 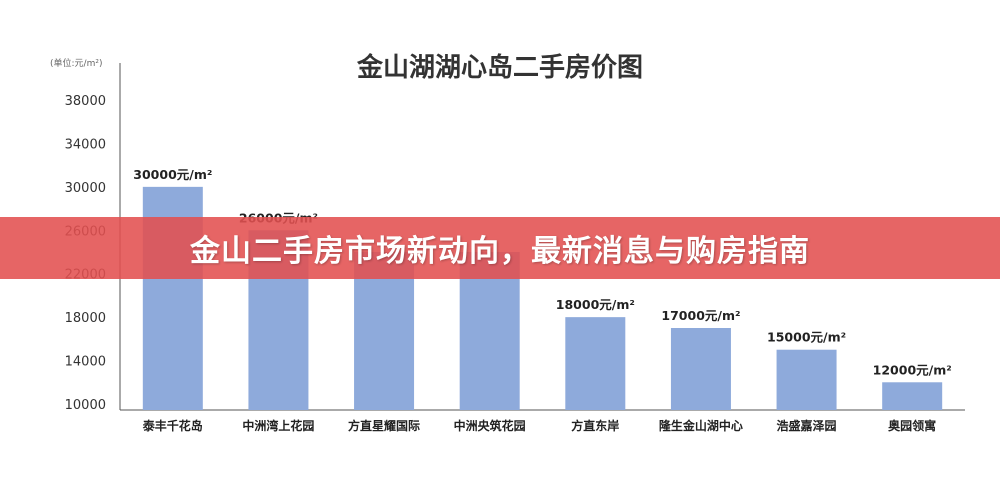 I want to click on chart-title: 金山湖湖心岛二手房价图, so click(x=499, y=67).